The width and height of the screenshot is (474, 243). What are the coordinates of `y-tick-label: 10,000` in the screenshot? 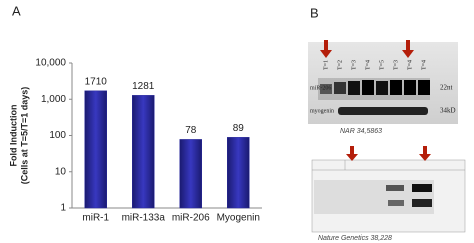 It's located at (50, 63).